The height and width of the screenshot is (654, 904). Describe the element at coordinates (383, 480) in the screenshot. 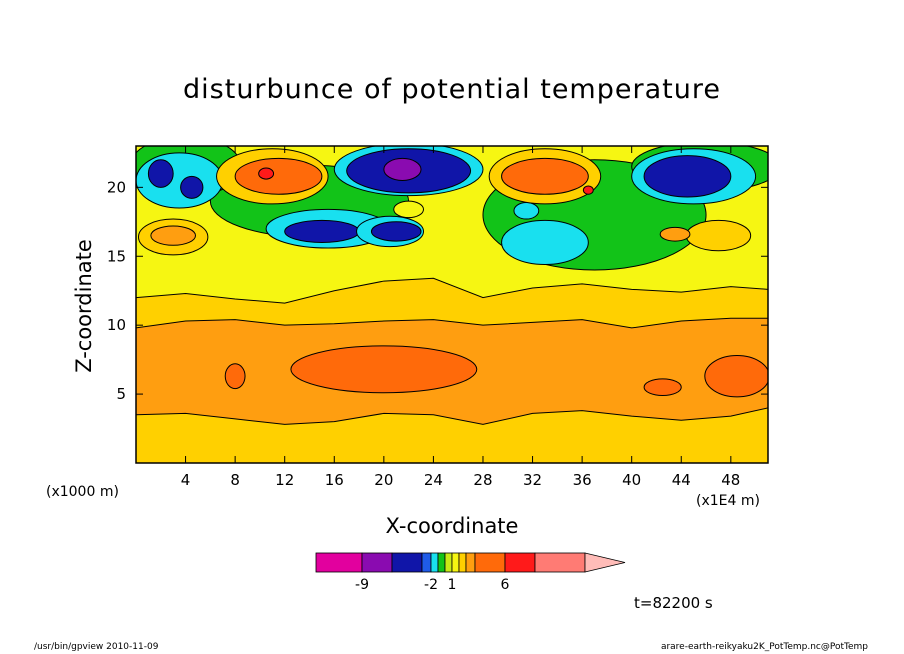

I see `x-tick-label: 20` at that location.